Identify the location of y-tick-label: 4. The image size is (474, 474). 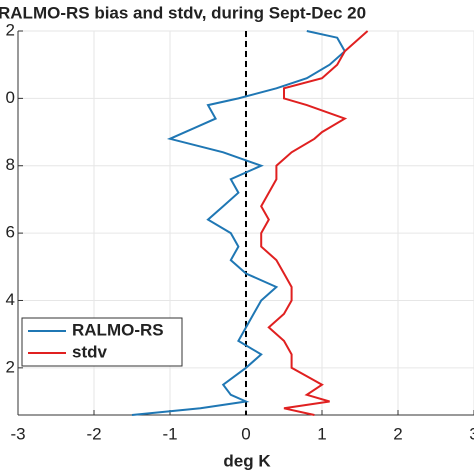
(10, 299).